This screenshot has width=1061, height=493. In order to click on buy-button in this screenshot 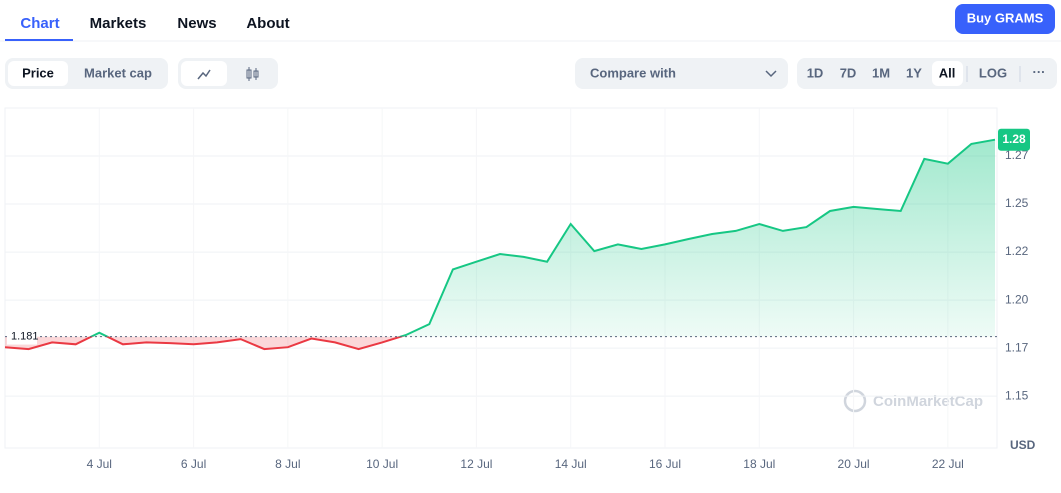, I will do `click(1005, 19)`.